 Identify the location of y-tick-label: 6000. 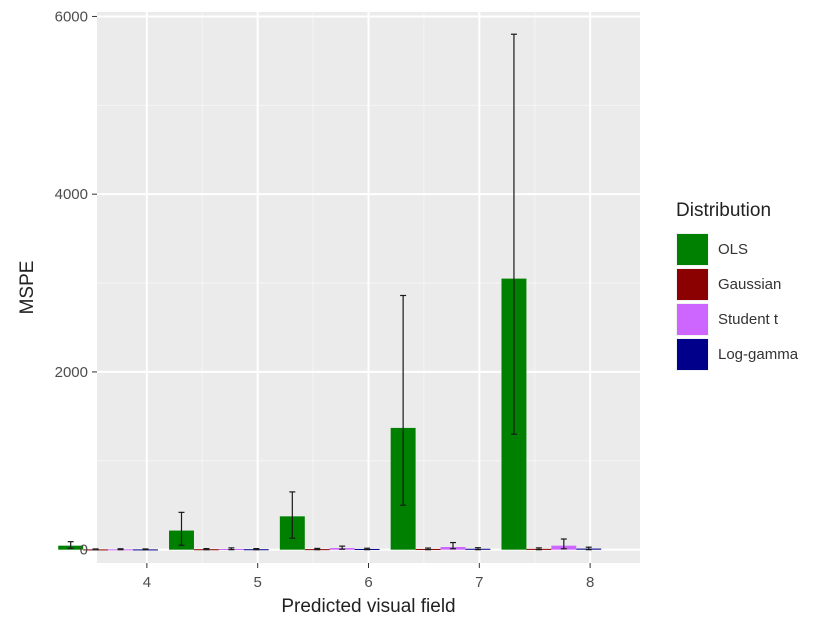
(71, 16).